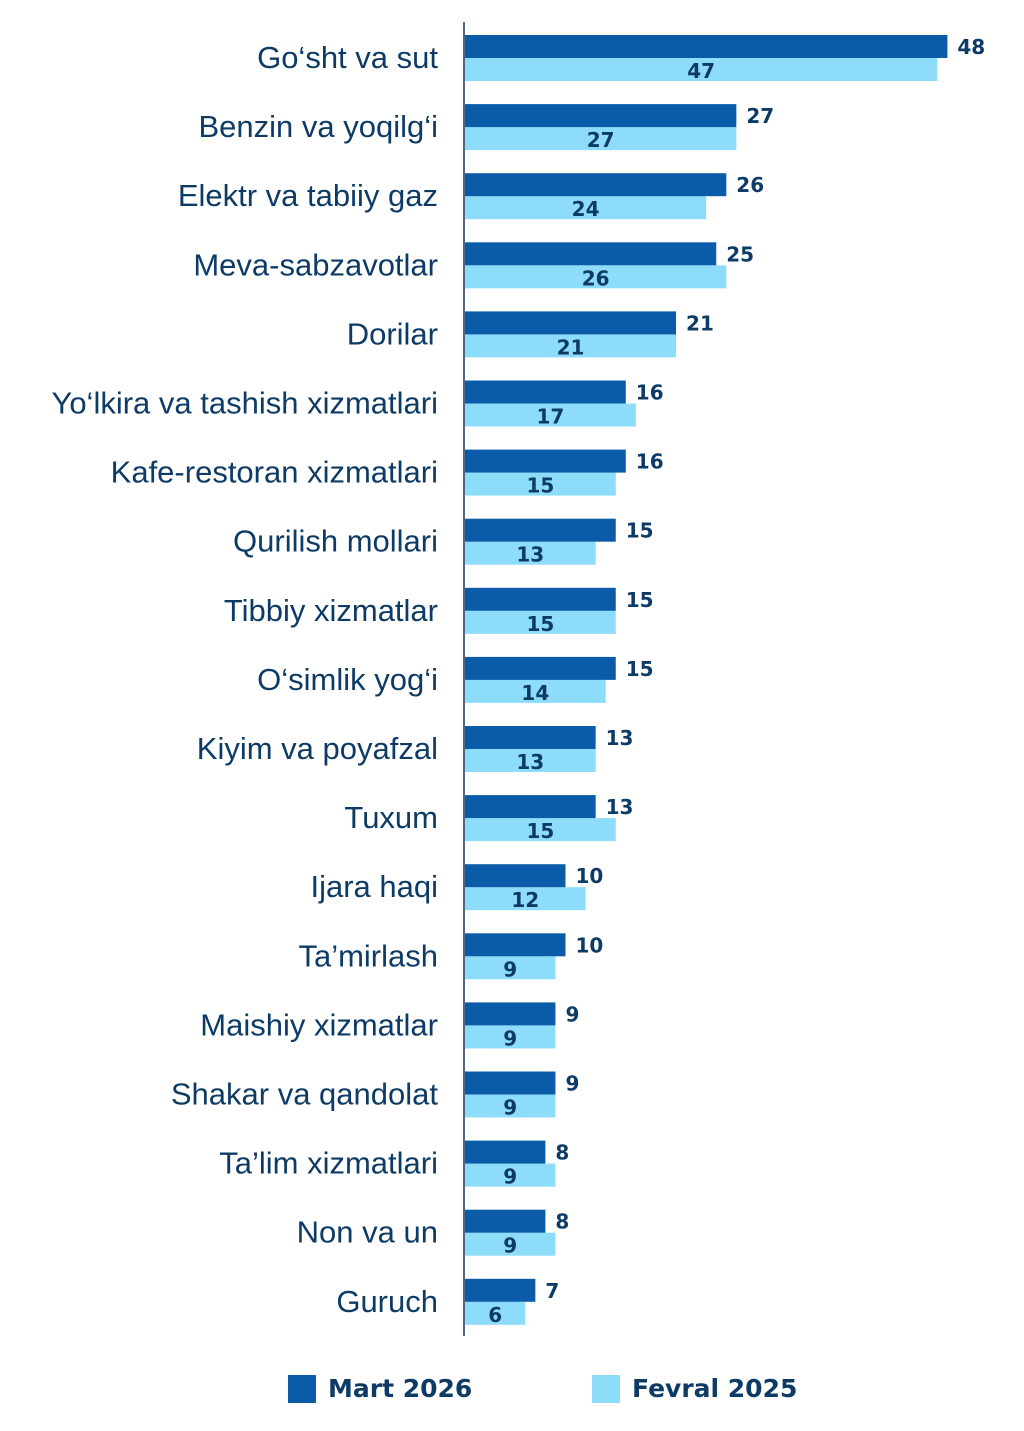 This screenshot has width=1024, height=1431. What do you see at coordinates (374, 886) in the screenshot?
I see `category-label: Ijara haqi` at bounding box center [374, 886].